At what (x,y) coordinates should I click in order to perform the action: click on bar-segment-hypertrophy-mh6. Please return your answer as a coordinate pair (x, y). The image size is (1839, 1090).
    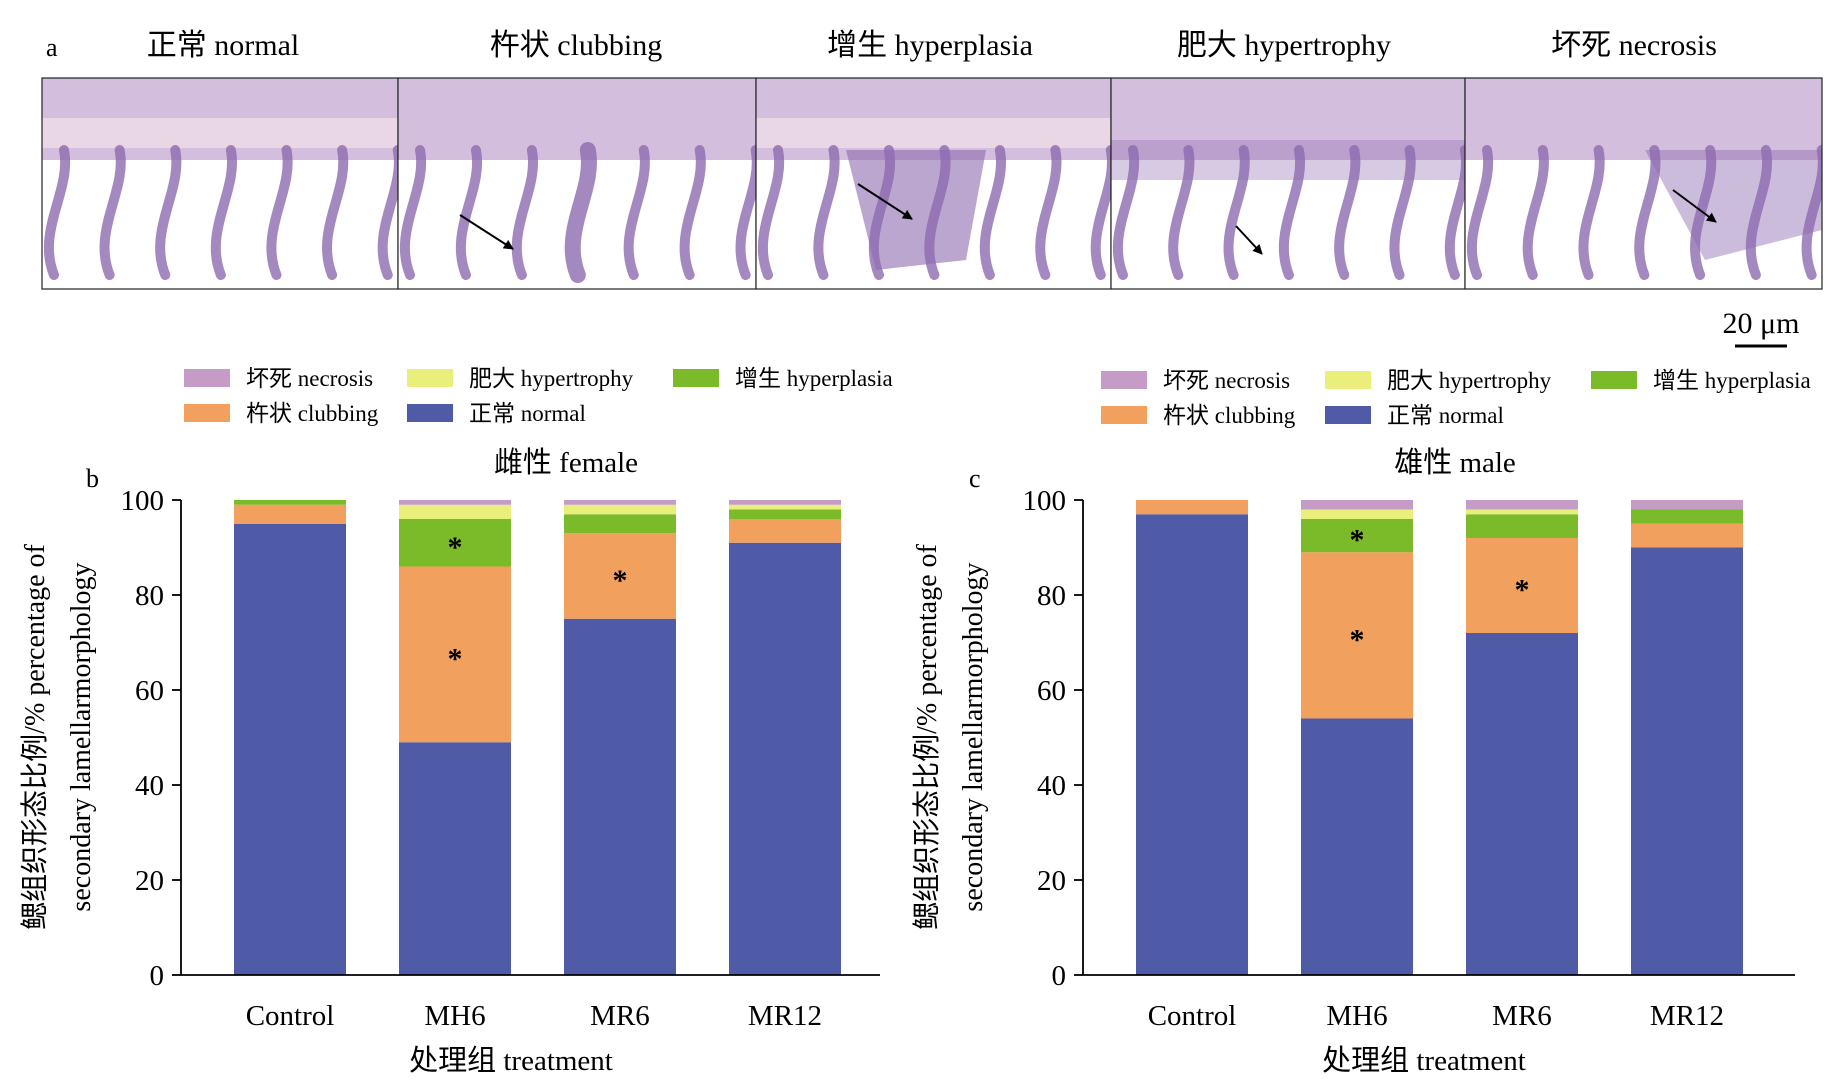
    Looking at the image, I should click on (455, 511).